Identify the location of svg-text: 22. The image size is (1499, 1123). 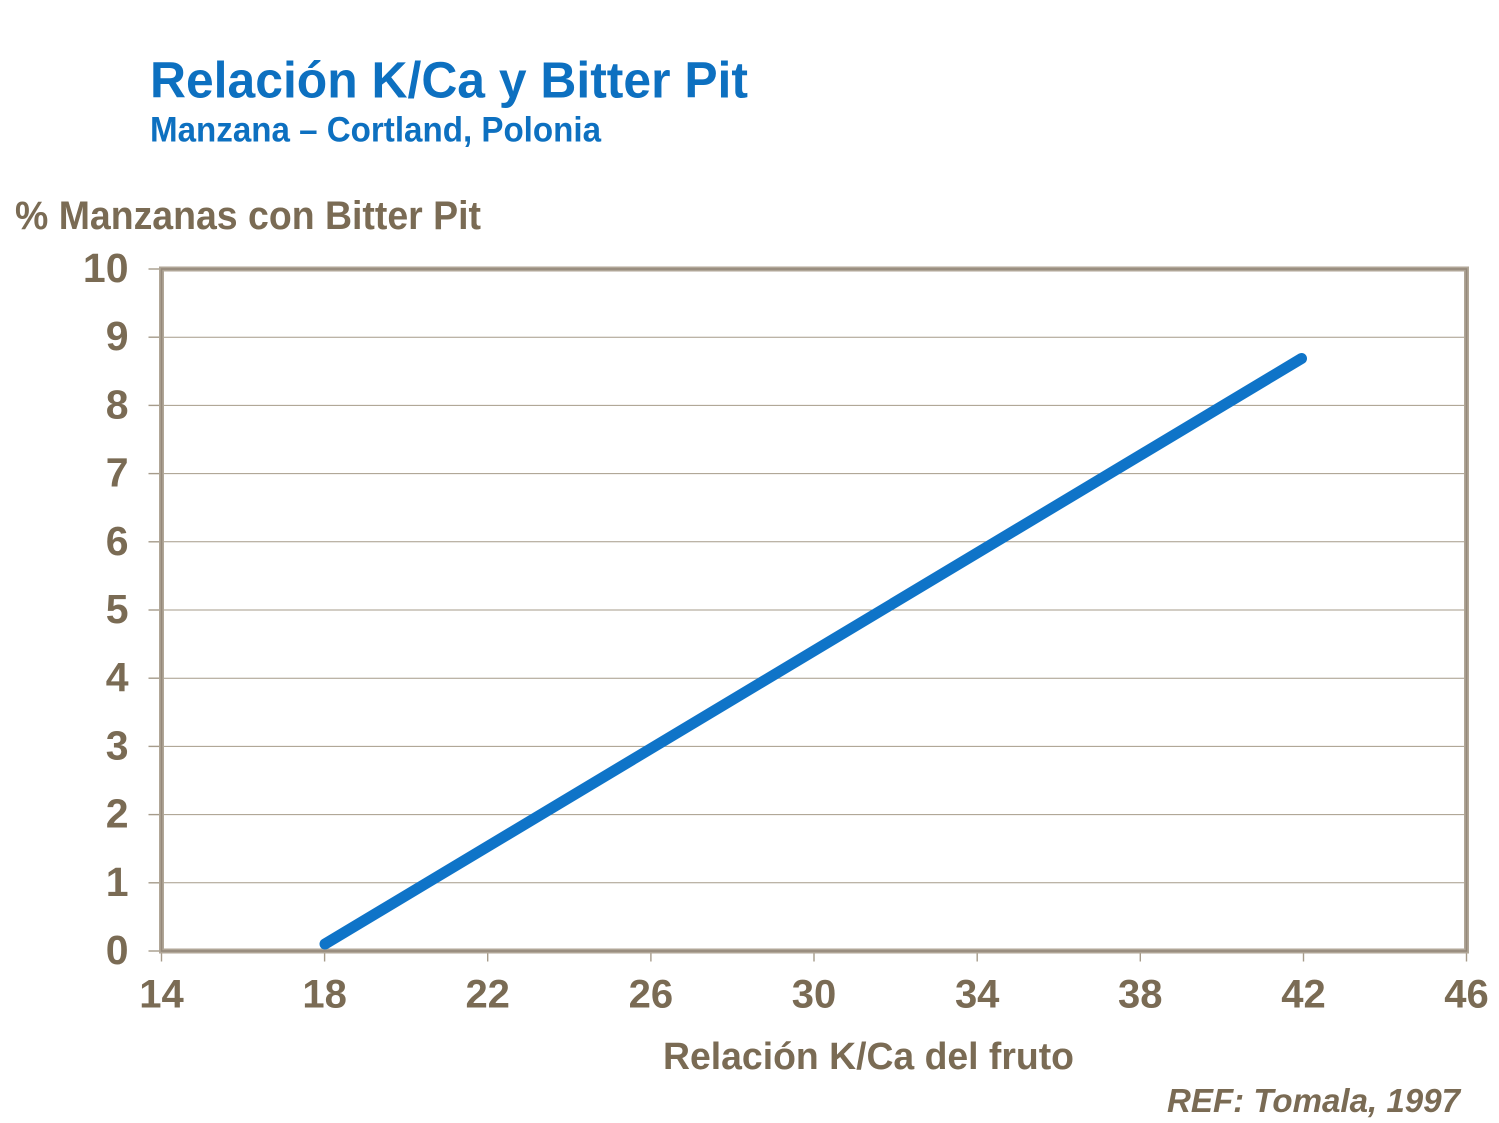
(487, 995).